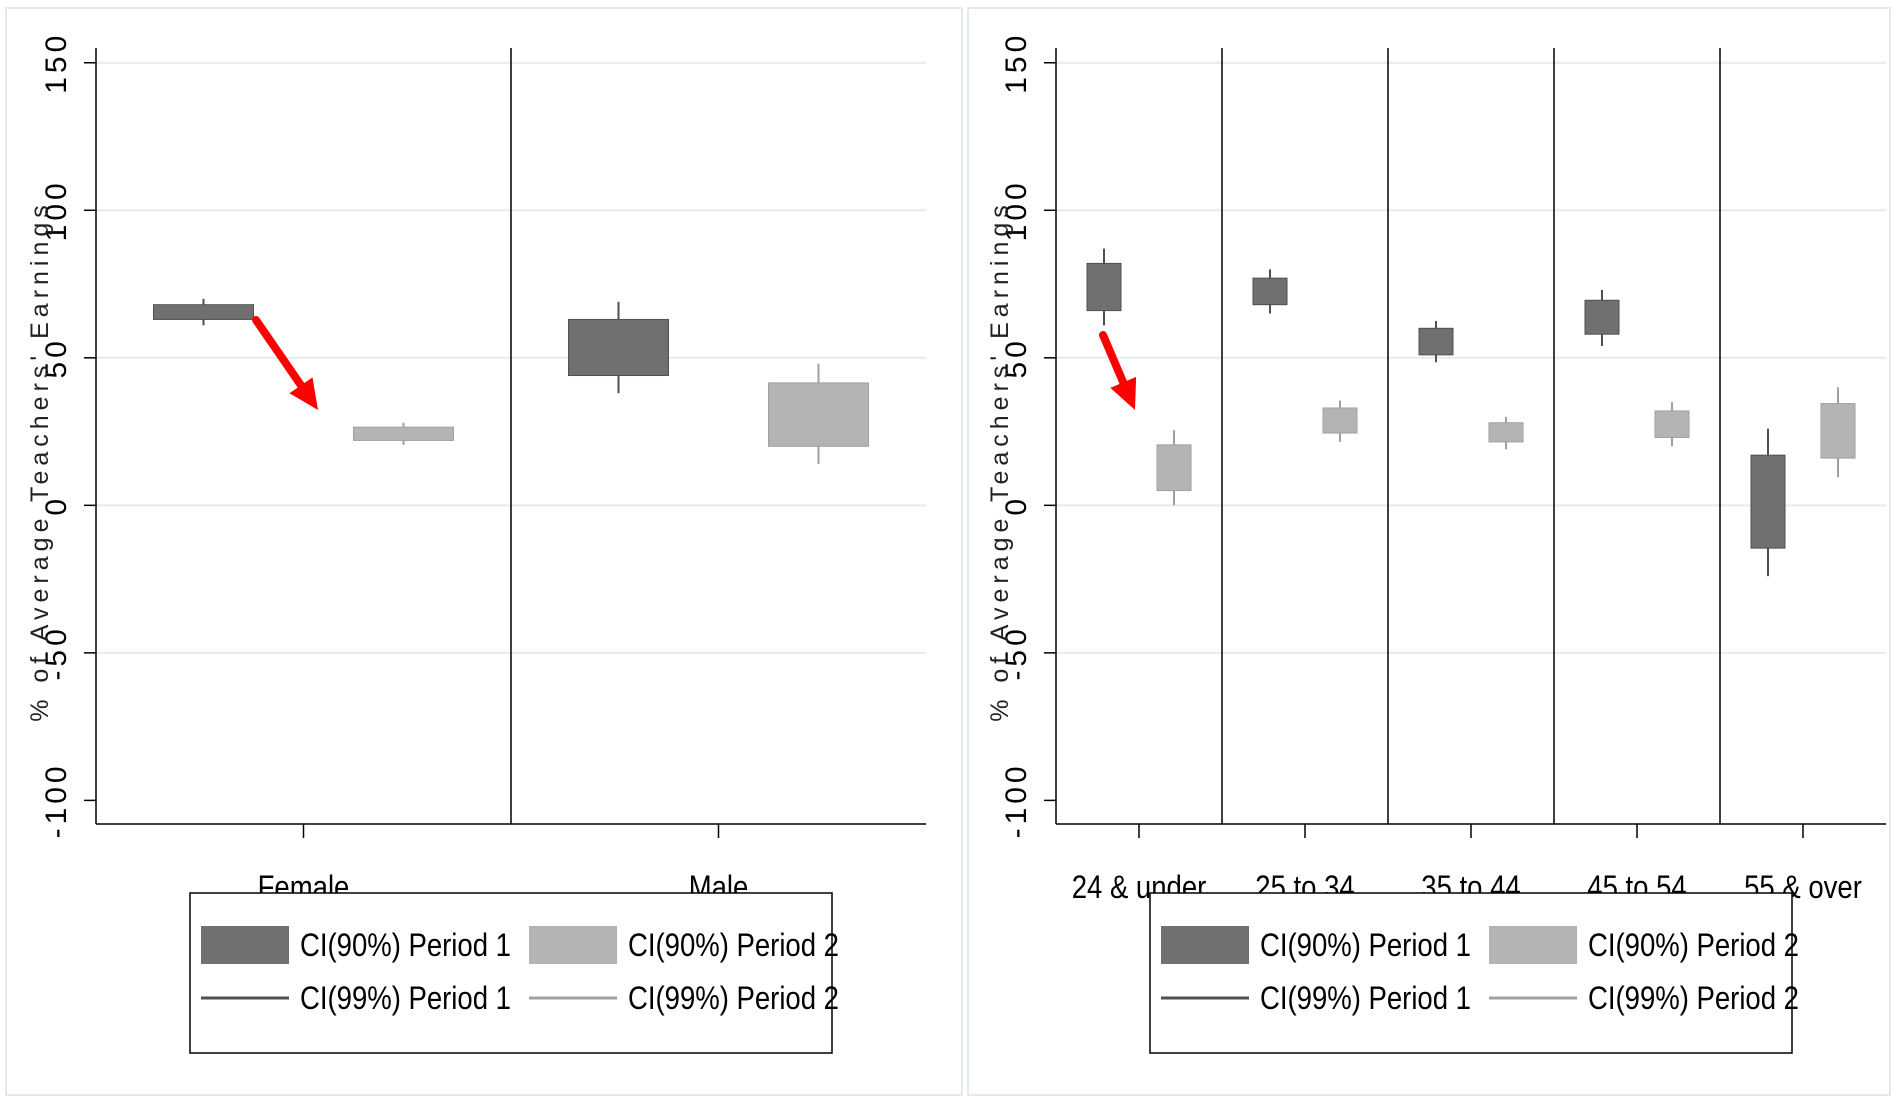 The width and height of the screenshot is (1896, 1099). I want to click on annotation-arrow-left, so click(285, 363).